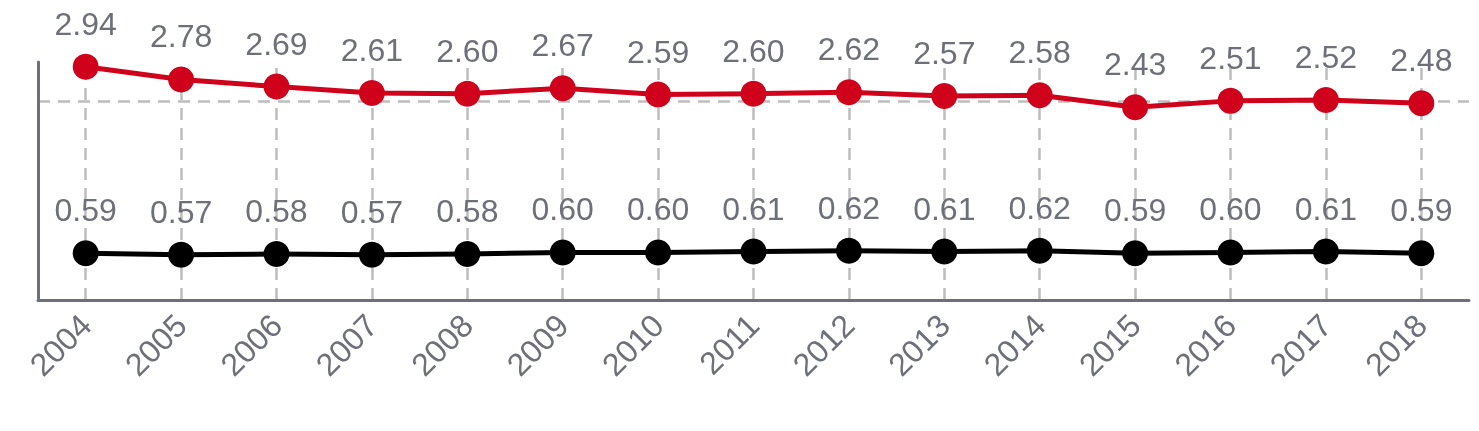 Image resolution: width=1479 pixels, height=431 pixels. Describe the element at coordinates (1230, 57) in the screenshot. I see `data-label: 2.51` at that location.